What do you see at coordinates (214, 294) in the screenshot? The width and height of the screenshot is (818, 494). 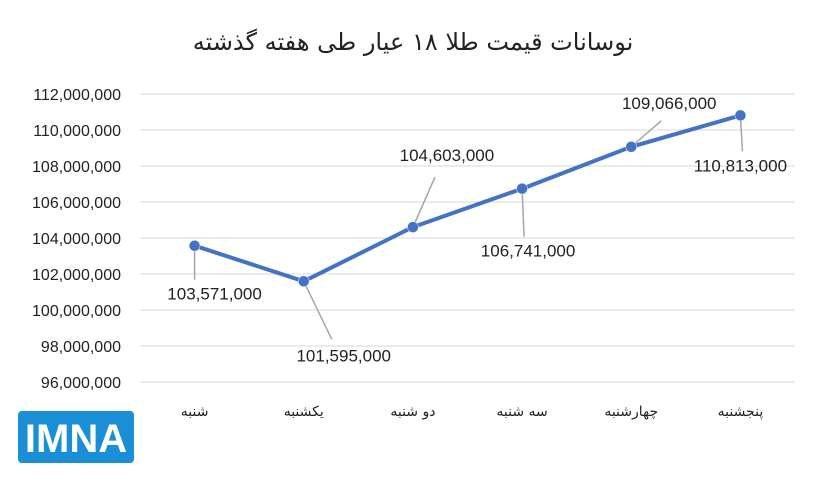 I see `data-label: 103,571,000` at bounding box center [214, 294].